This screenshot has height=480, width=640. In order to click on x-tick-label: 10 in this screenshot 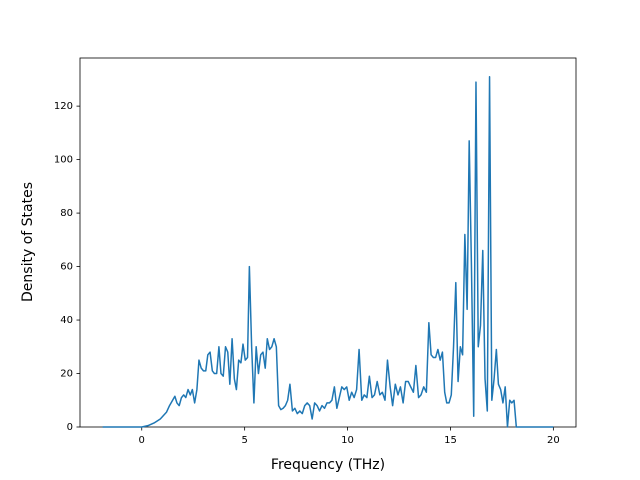, I will do `click(347, 440)`.